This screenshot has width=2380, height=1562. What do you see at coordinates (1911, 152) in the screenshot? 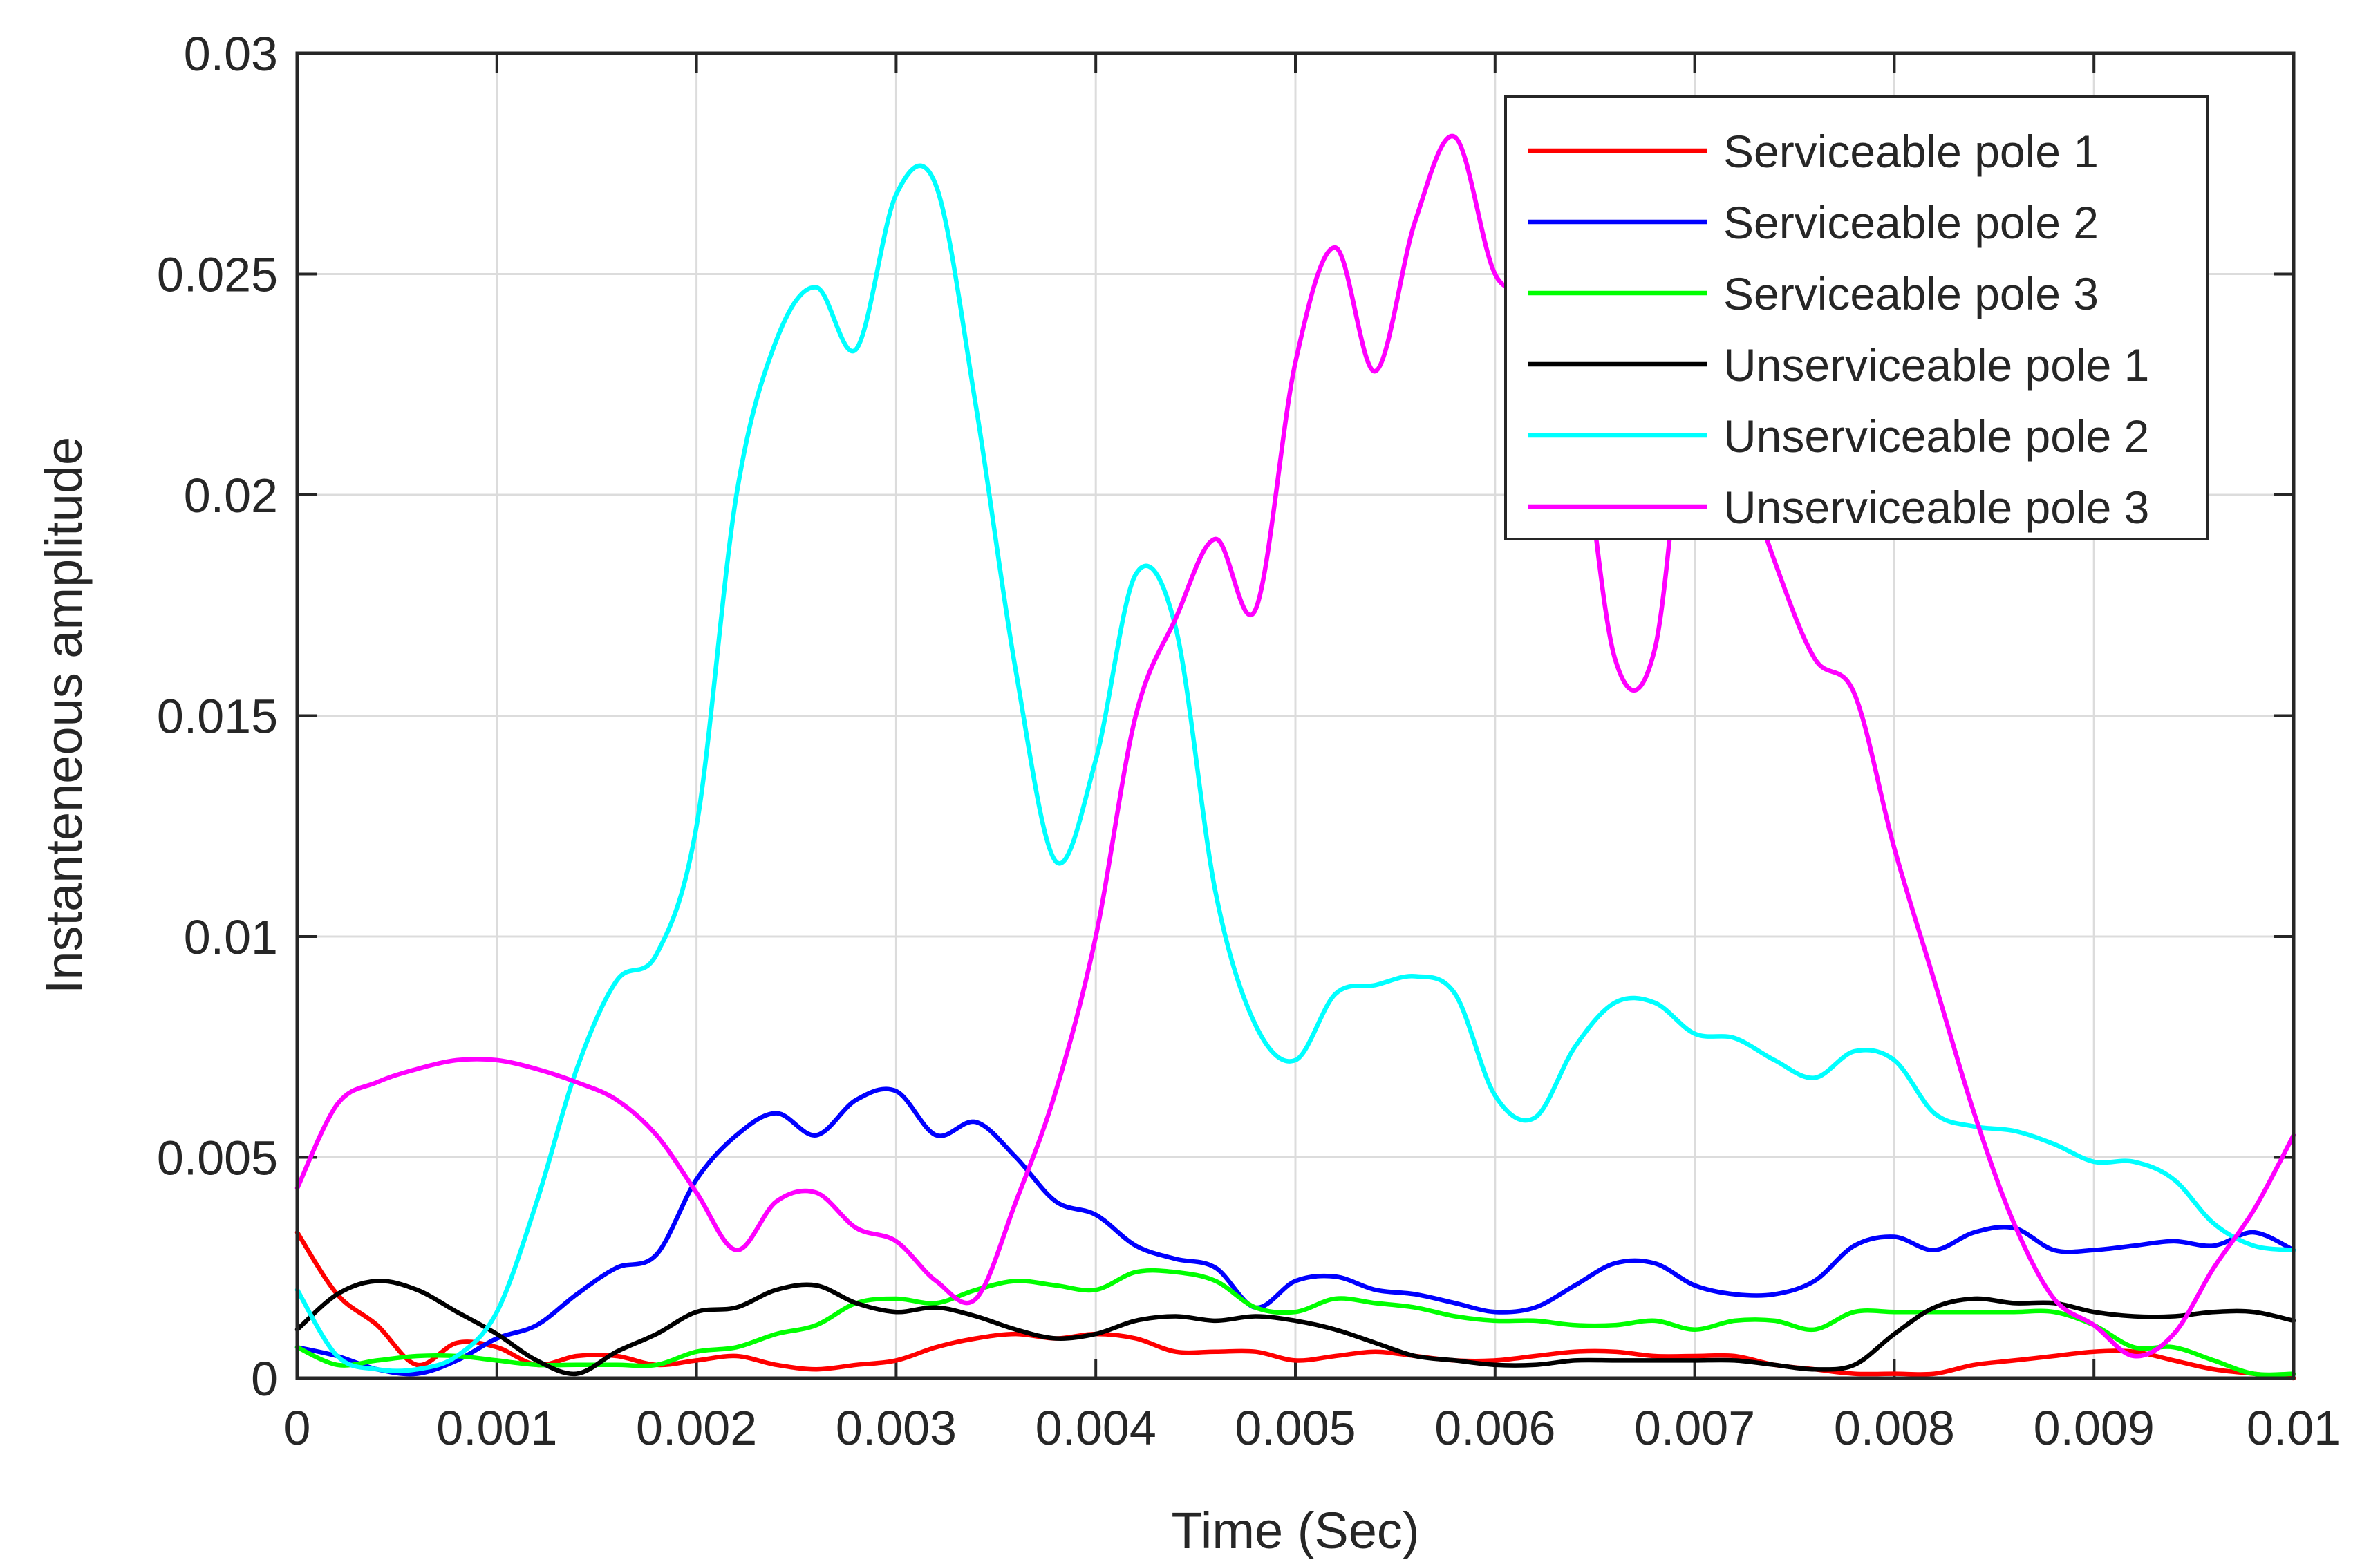
I see `legend-label-serviceable-pole-1: Serviceable pole 1` at bounding box center [1911, 152].